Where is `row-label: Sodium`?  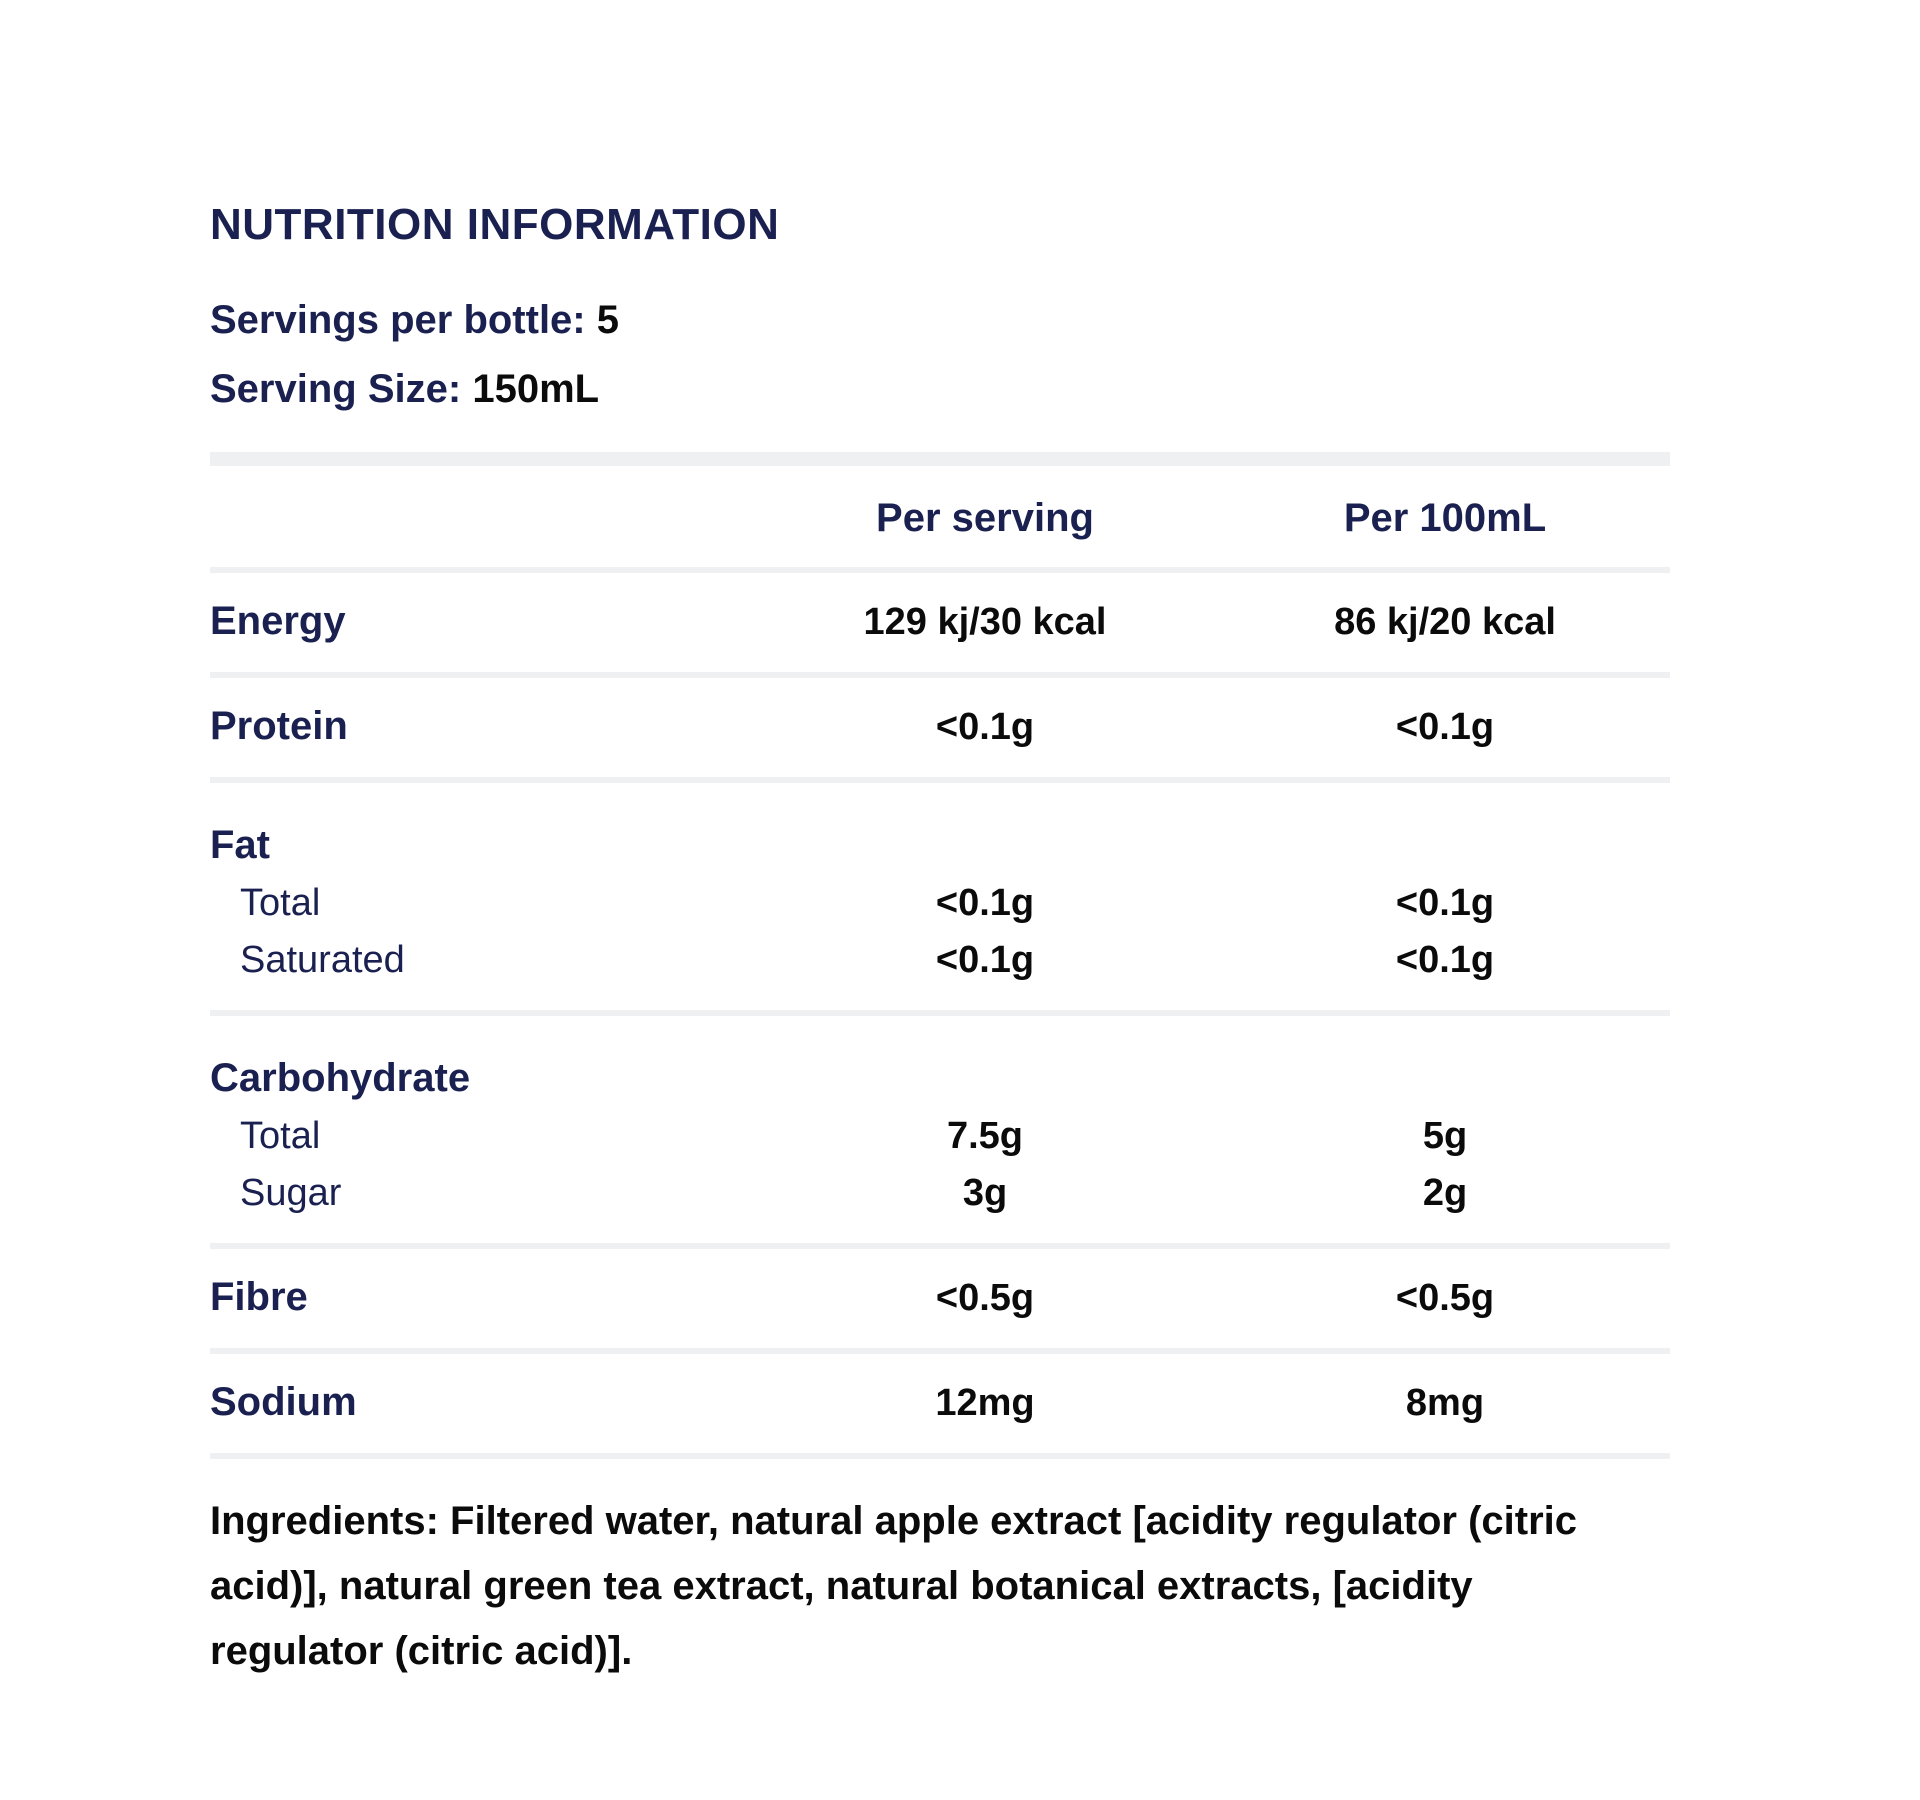 row-label: Sodium is located at coordinates (283, 1402).